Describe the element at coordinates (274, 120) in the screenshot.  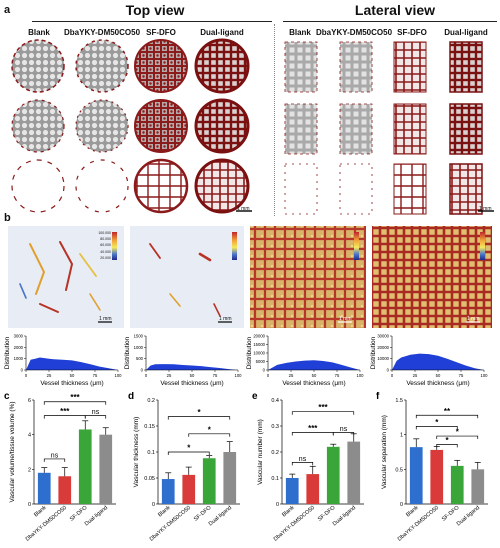
I see `view-divider` at that location.